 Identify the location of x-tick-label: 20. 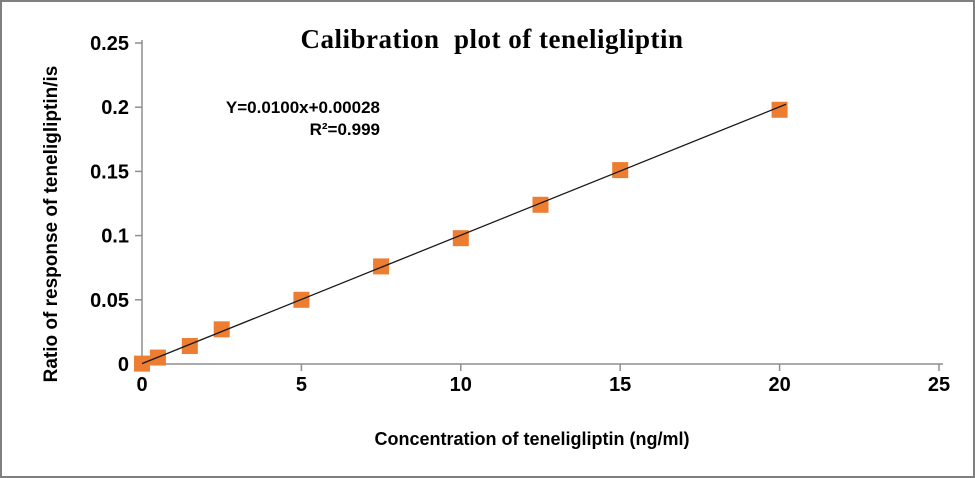
(779, 385).